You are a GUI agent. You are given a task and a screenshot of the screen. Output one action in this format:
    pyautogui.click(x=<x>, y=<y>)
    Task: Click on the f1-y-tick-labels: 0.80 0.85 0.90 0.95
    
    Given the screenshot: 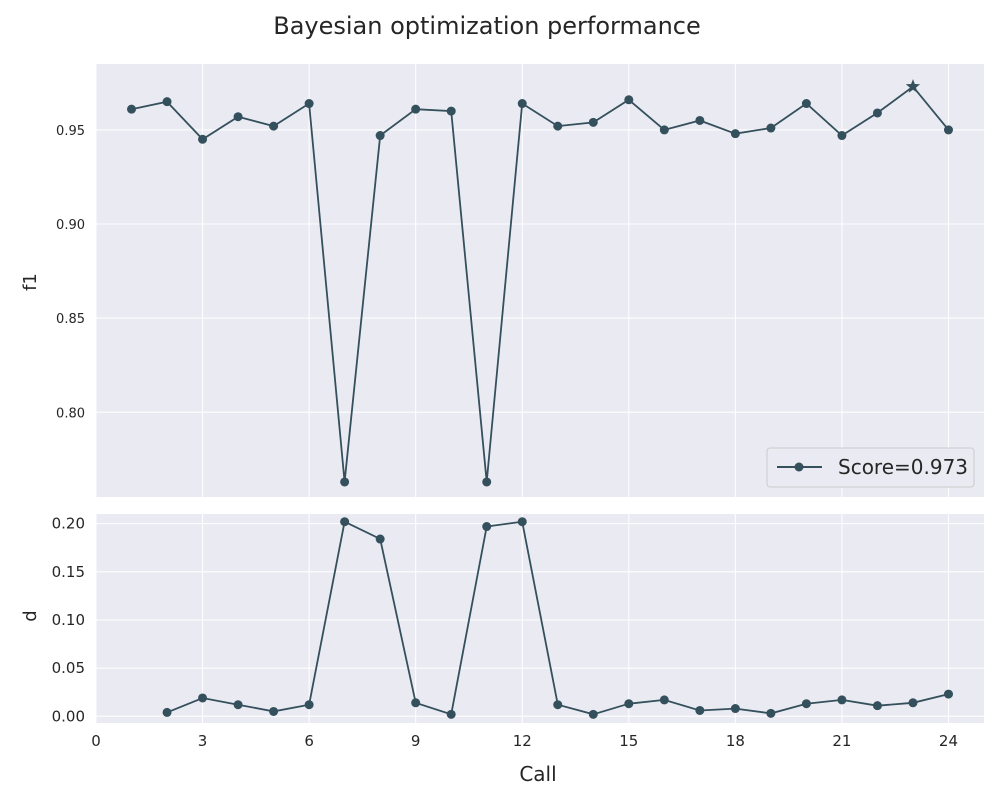 What is the action you would take?
    pyautogui.click(x=70, y=272)
    